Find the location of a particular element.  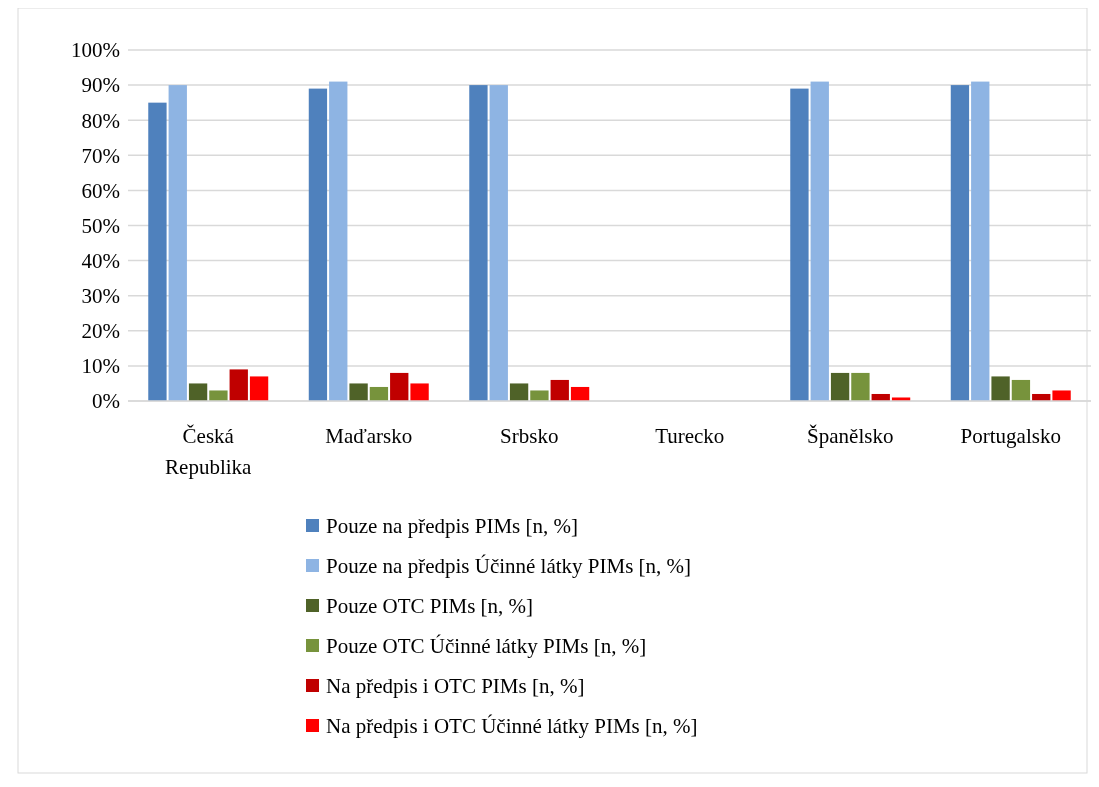

x-tick-label: Španělsko is located at coordinates (850, 436).